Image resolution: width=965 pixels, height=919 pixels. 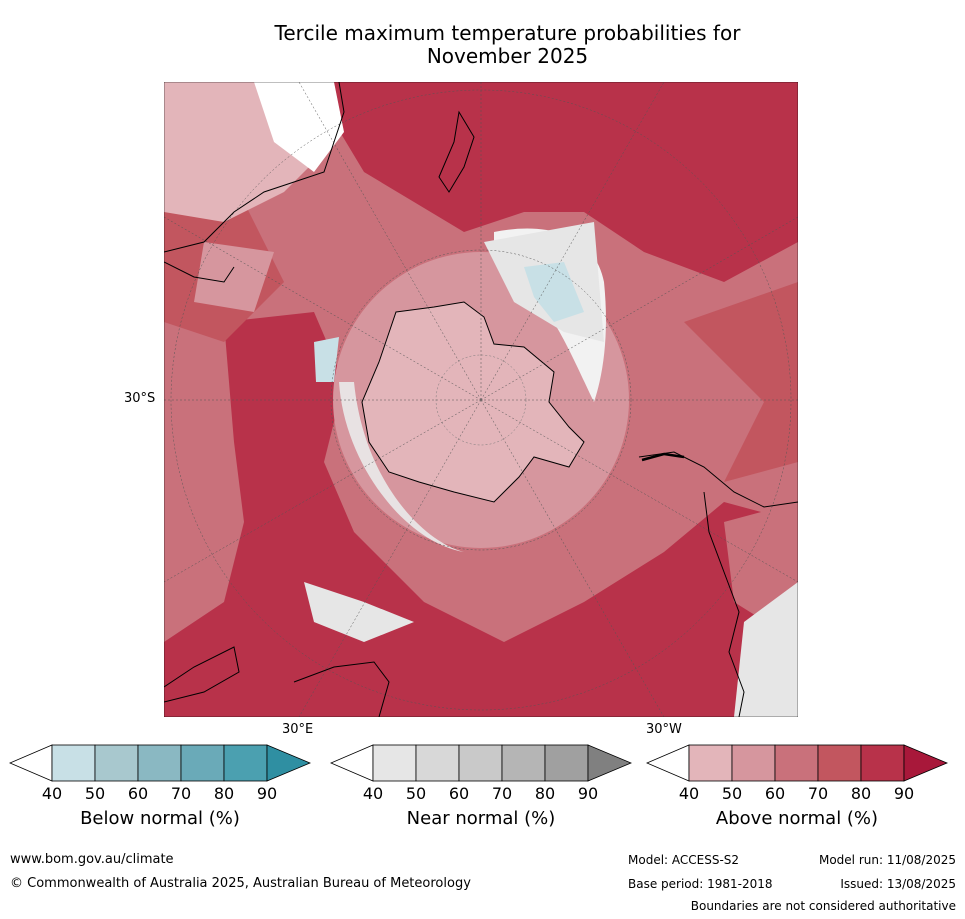 I want to click on colorbar-near-tick: 80, so click(x=545, y=793).